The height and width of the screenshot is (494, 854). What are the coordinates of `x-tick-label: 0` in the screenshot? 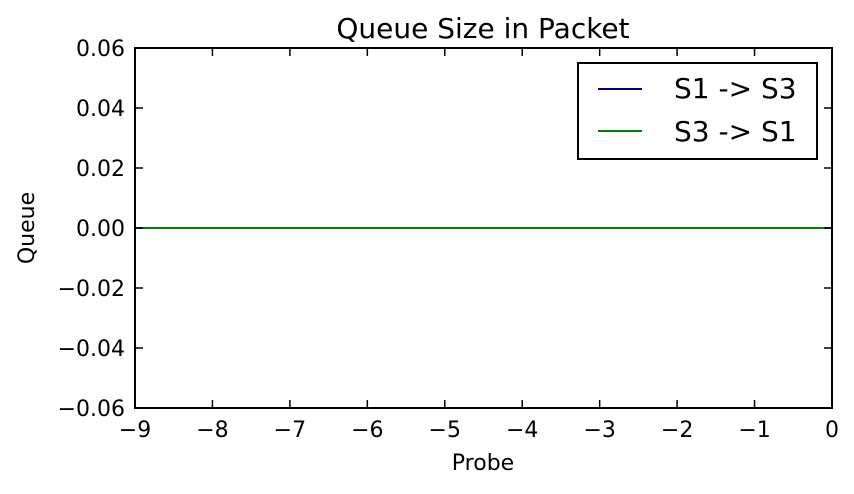 It's located at (832, 430).